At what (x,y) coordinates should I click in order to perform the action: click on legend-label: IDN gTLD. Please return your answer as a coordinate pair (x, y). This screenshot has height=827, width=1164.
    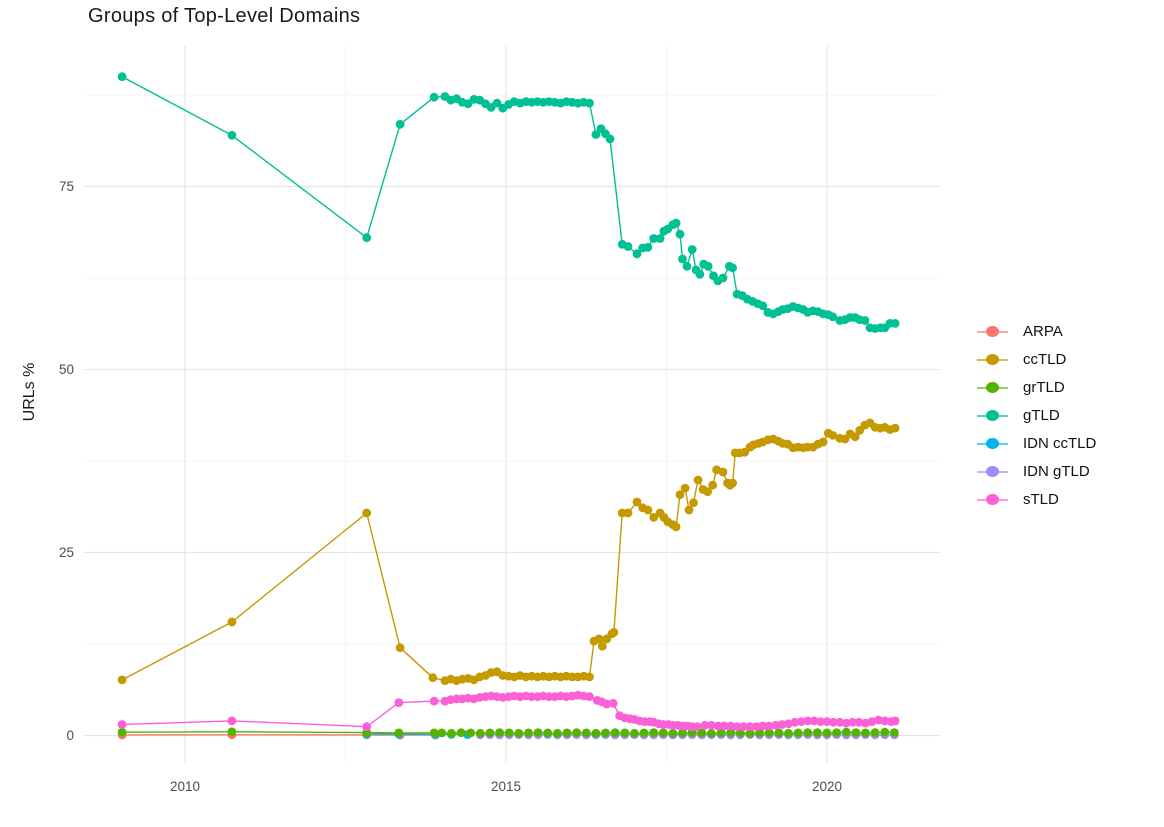
    Looking at the image, I should click on (1056, 471).